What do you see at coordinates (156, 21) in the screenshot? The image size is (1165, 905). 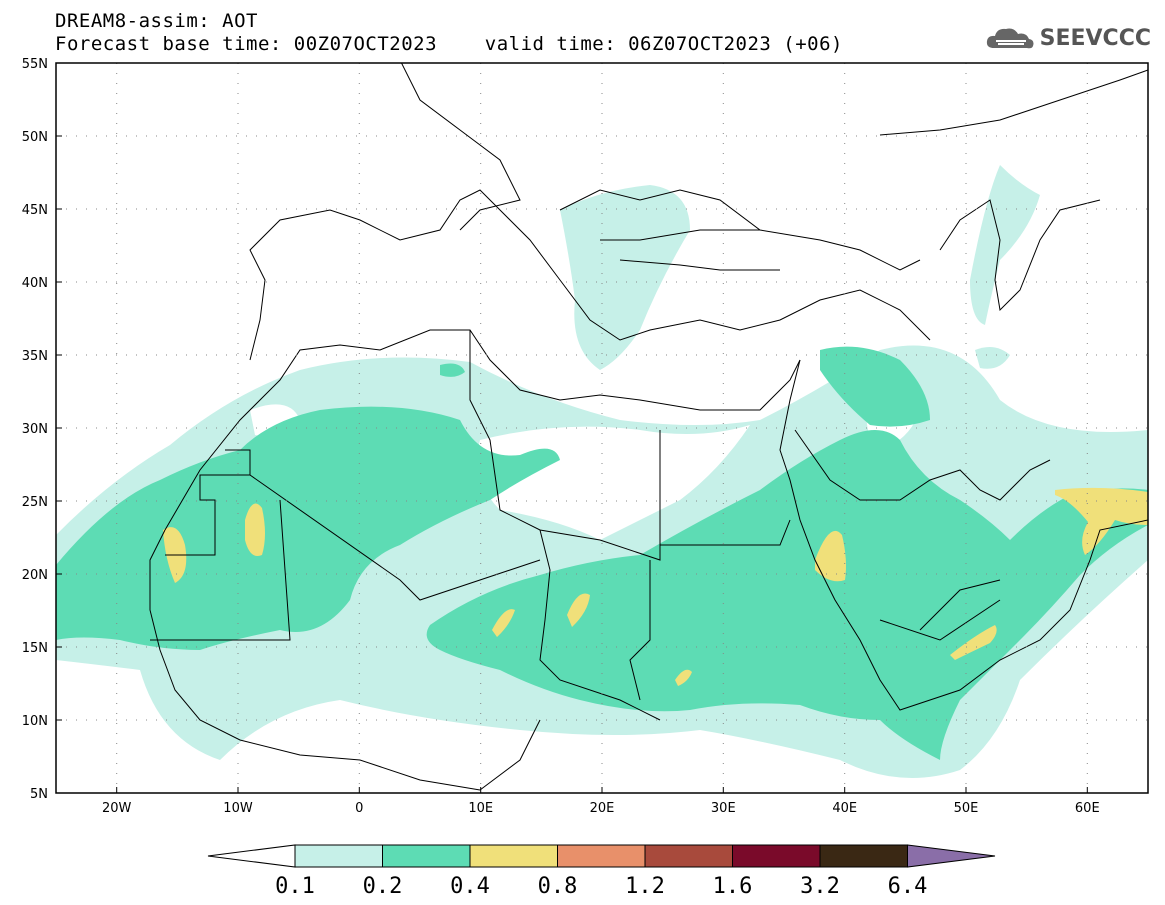 I see `chart-title: DREAM8-assim: AOT` at bounding box center [156, 21].